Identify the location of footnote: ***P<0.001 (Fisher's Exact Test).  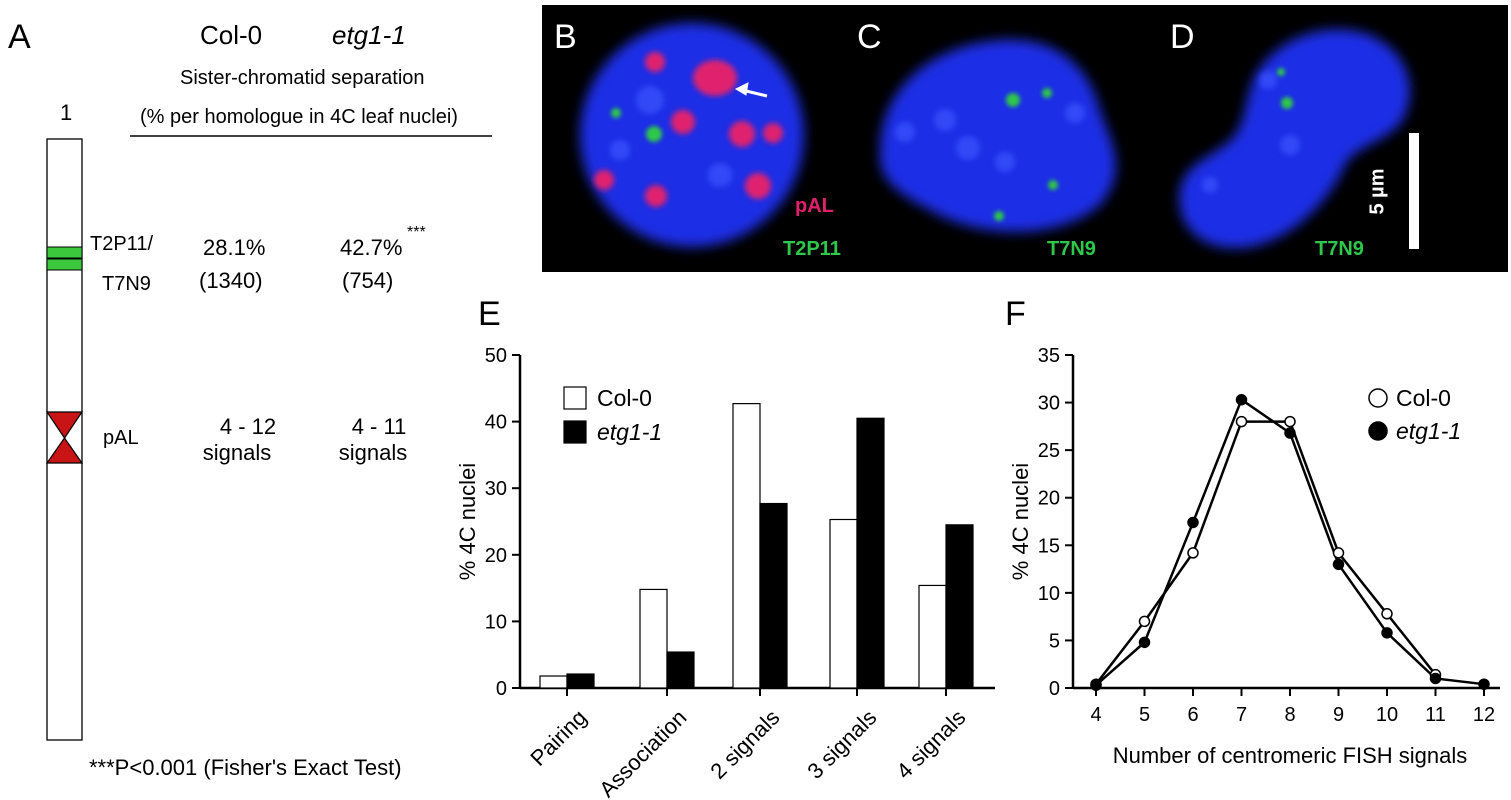
(245, 767).